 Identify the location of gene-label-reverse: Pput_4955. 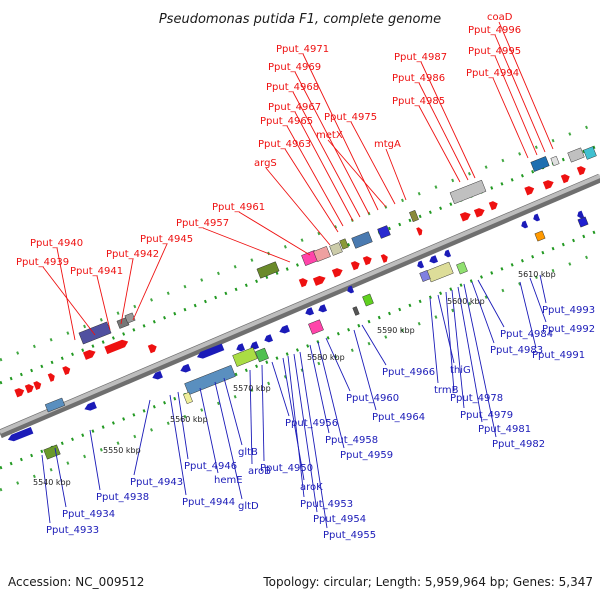
(349, 535).